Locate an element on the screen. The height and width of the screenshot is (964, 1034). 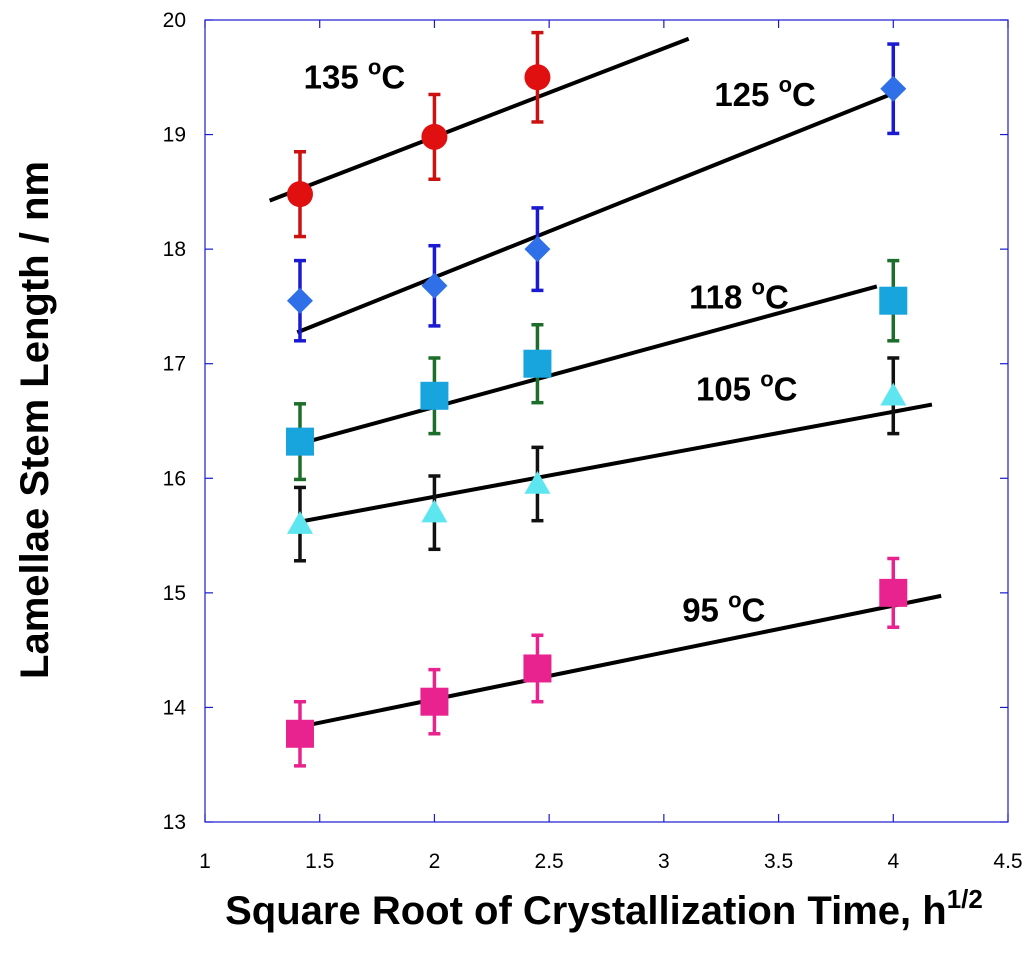
x-tick-label: 4 is located at coordinates (893, 861).